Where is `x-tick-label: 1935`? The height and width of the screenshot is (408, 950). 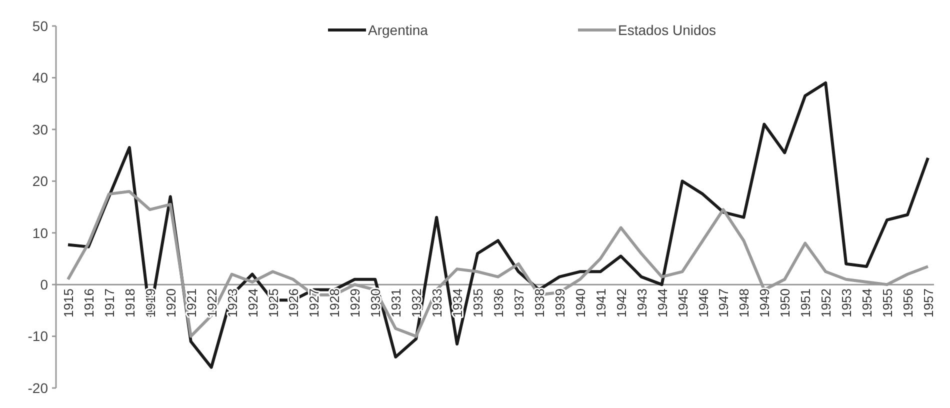 x-tick-label: 1935 is located at coordinates (478, 303).